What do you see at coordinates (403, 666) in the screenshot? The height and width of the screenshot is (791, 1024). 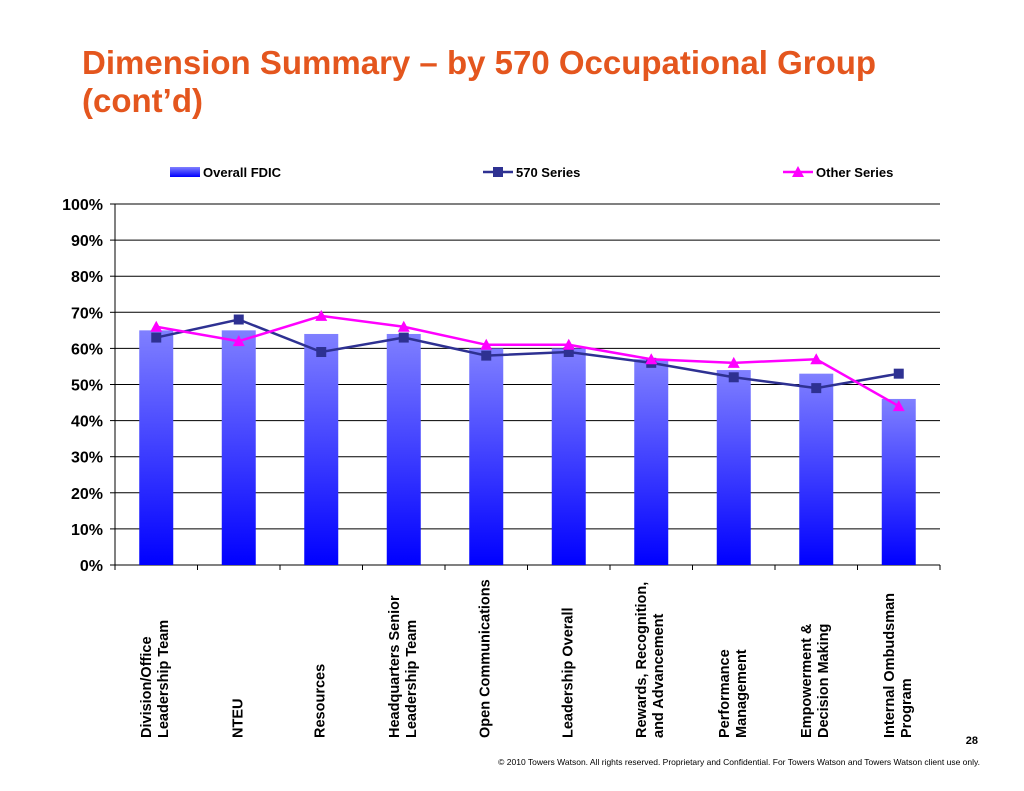 I see `x-tick-label: Headquarters Senior Leadership Team` at bounding box center [403, 666].